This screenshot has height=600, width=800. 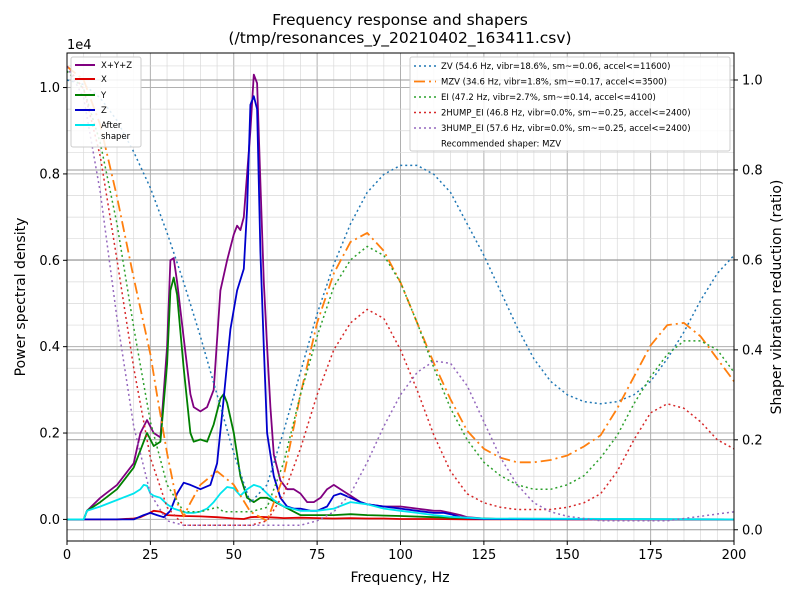 What do you see at coordinates (752, 440) in the screenshot?
I see `y2-tick-label: 0.2` at bounding box center [752, 440].